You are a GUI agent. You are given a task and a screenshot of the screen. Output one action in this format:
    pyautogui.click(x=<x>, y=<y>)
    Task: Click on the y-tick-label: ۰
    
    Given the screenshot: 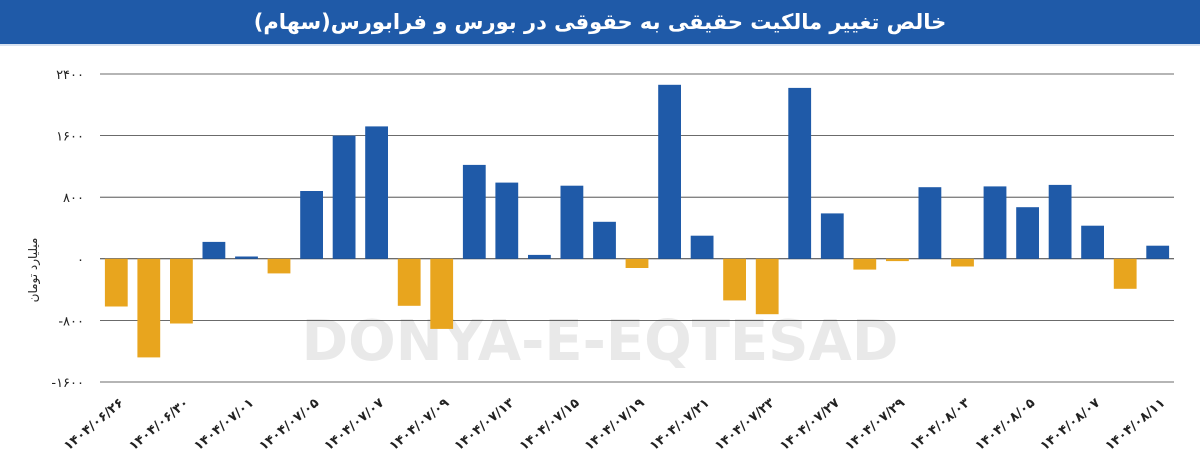 What is the action you would take?
    pyautogui.click(x=80, y=260)
    